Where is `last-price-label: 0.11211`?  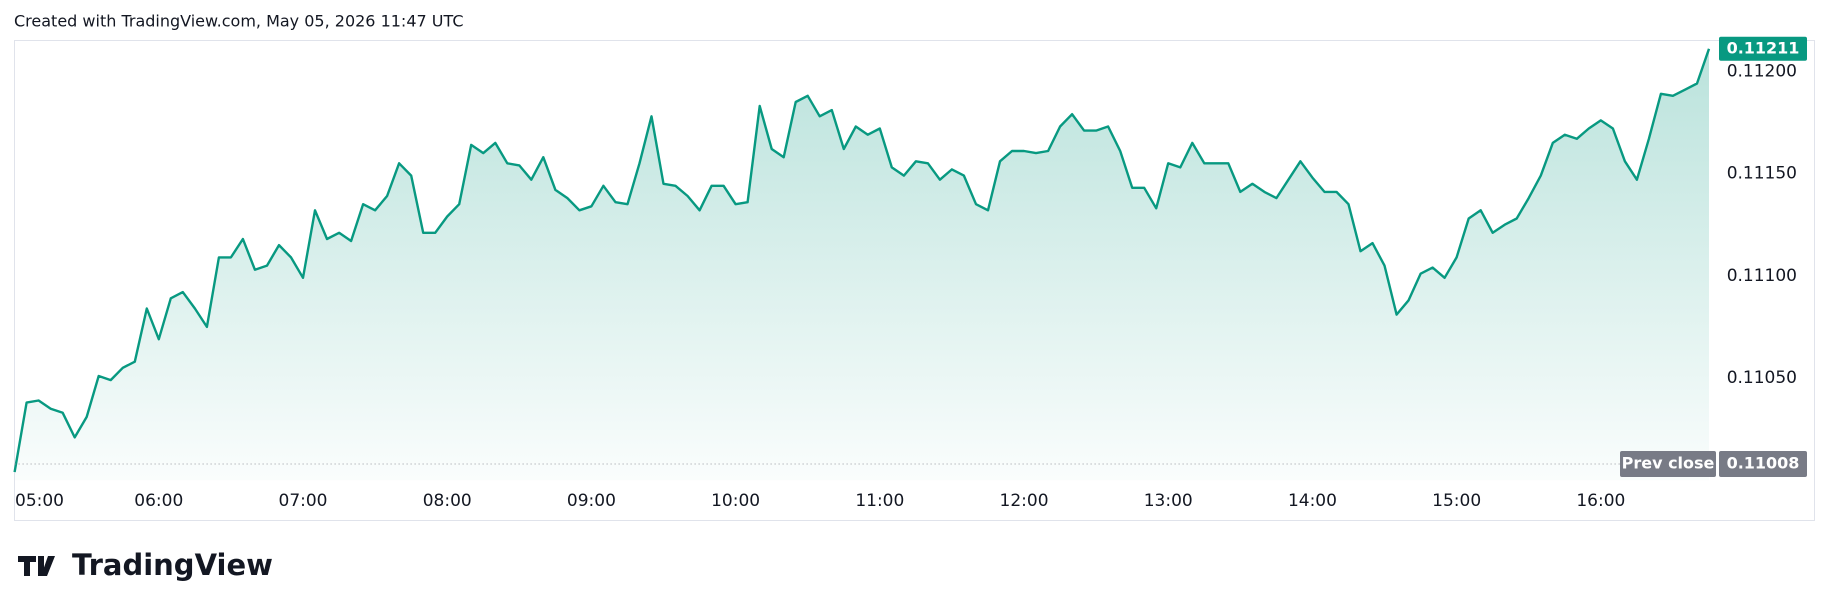
last-price-label: 0.11211 is located at coordinates (1763, 47).